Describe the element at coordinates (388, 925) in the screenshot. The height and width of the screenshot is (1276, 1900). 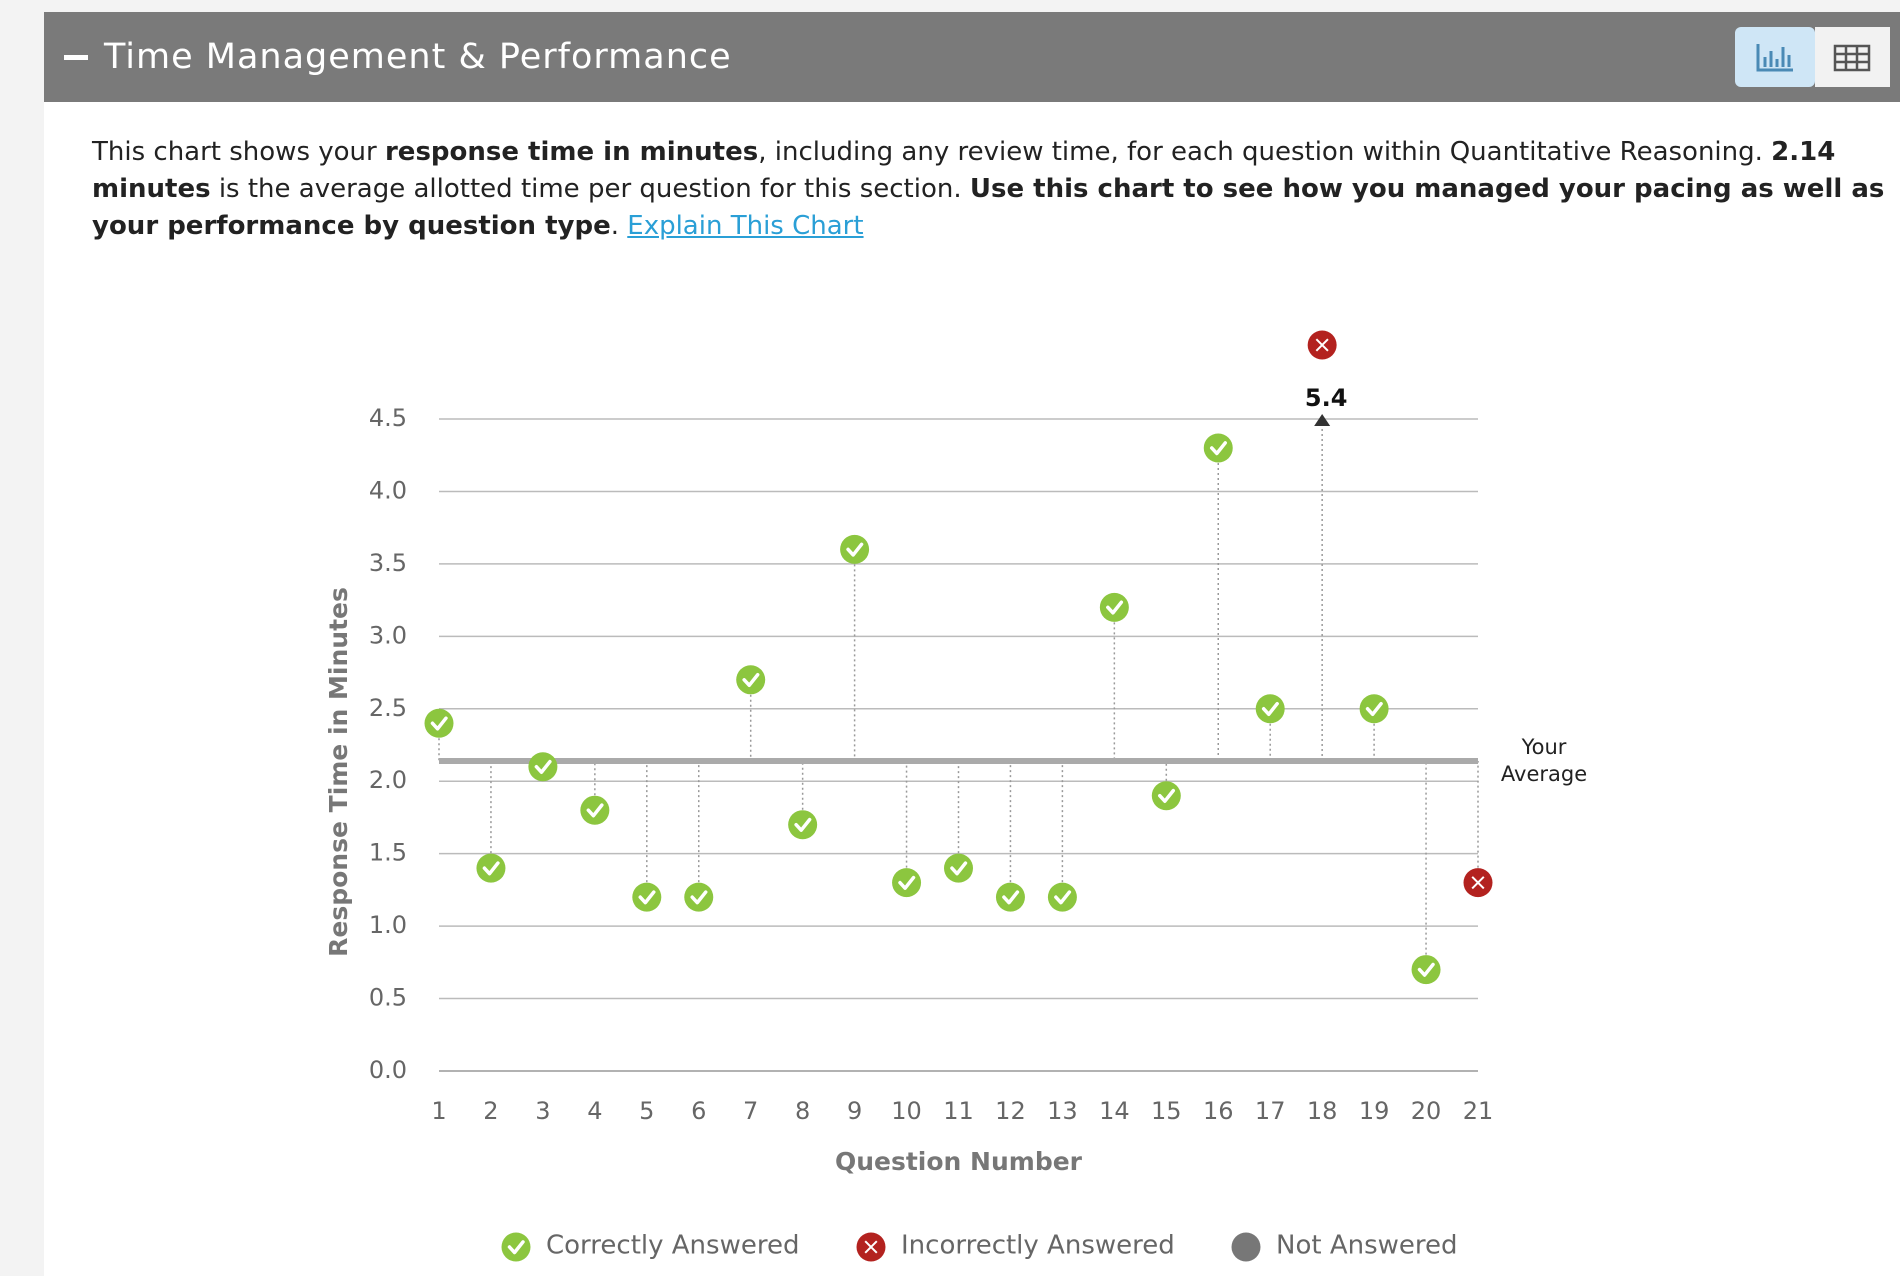
I see `y-tick-label: 1.0` at that location.